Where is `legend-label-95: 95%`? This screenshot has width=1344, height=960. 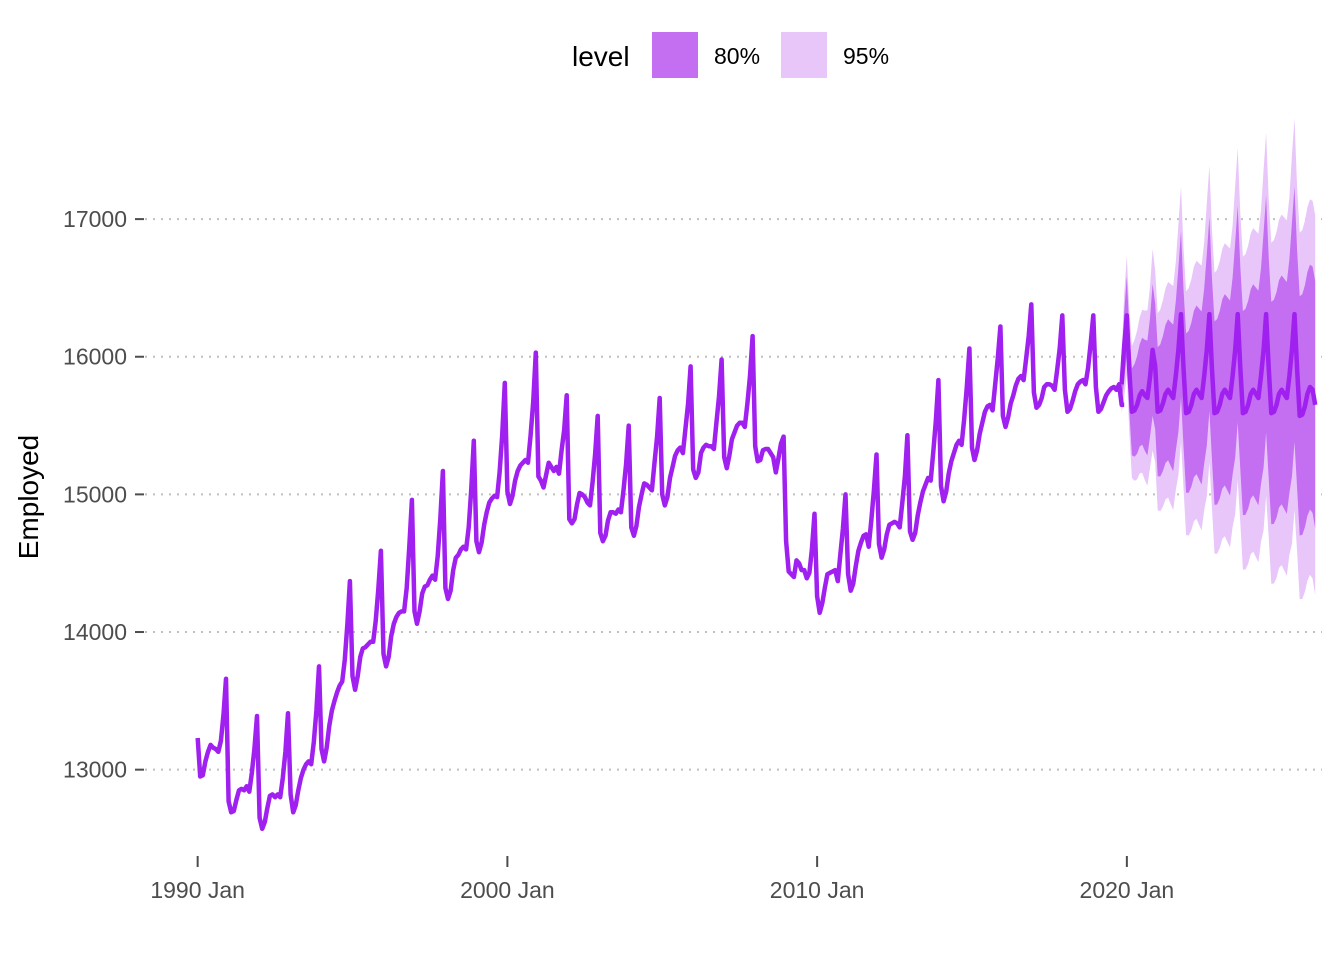 legend-label-95: 95% is located at coordinates (866, 56).